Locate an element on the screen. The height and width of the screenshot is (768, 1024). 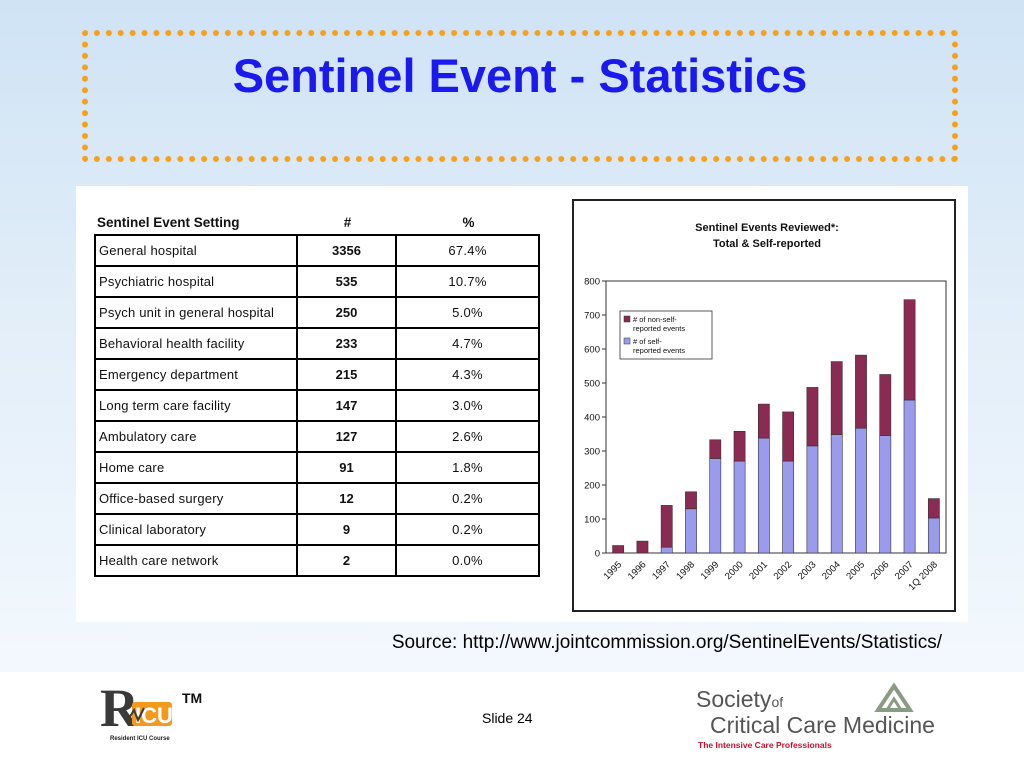
x-tick-label: 1999 is located at coordinates (710, 570).